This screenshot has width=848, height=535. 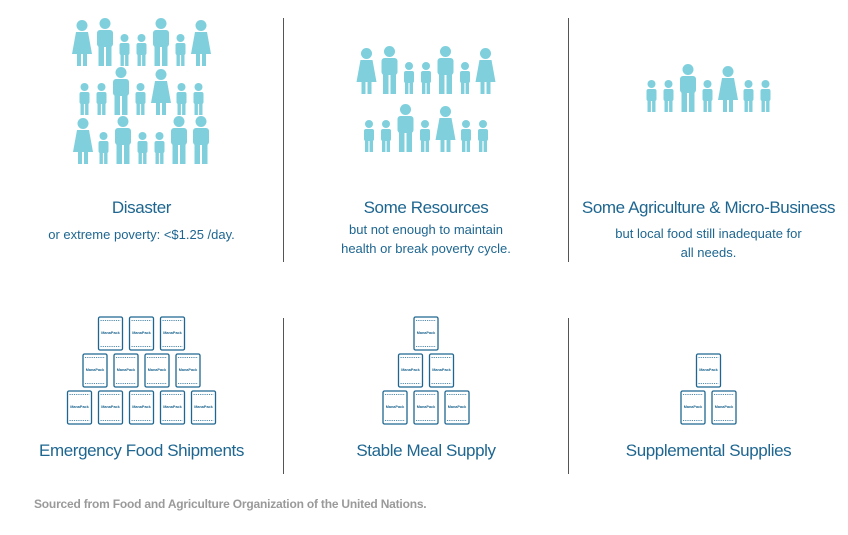 What do you see at coordinates (426, 248) in the screenshot?
I see `panel-subtitle-line: health or break poverty cycle.` at bounding box center [426, 248].